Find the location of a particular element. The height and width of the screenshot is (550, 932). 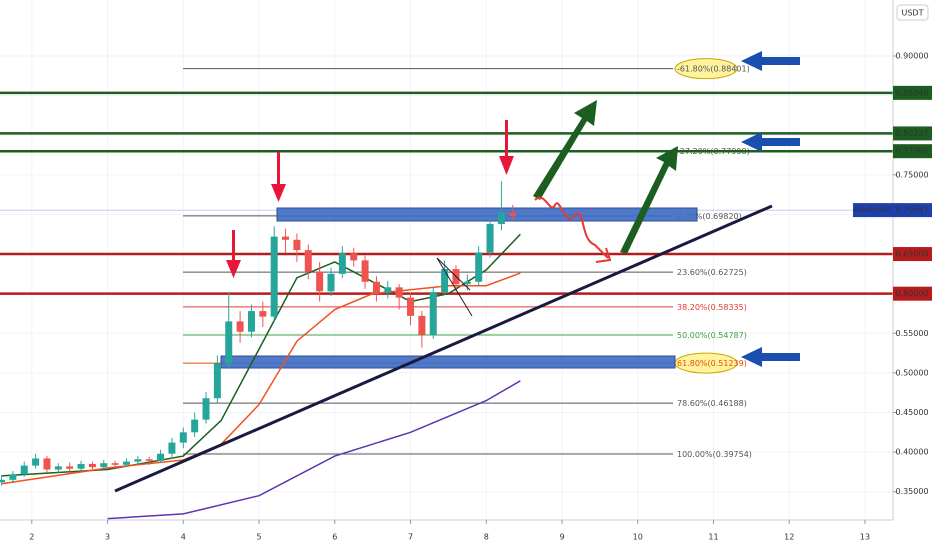

arrows-left is located at coordinates (770, 209).